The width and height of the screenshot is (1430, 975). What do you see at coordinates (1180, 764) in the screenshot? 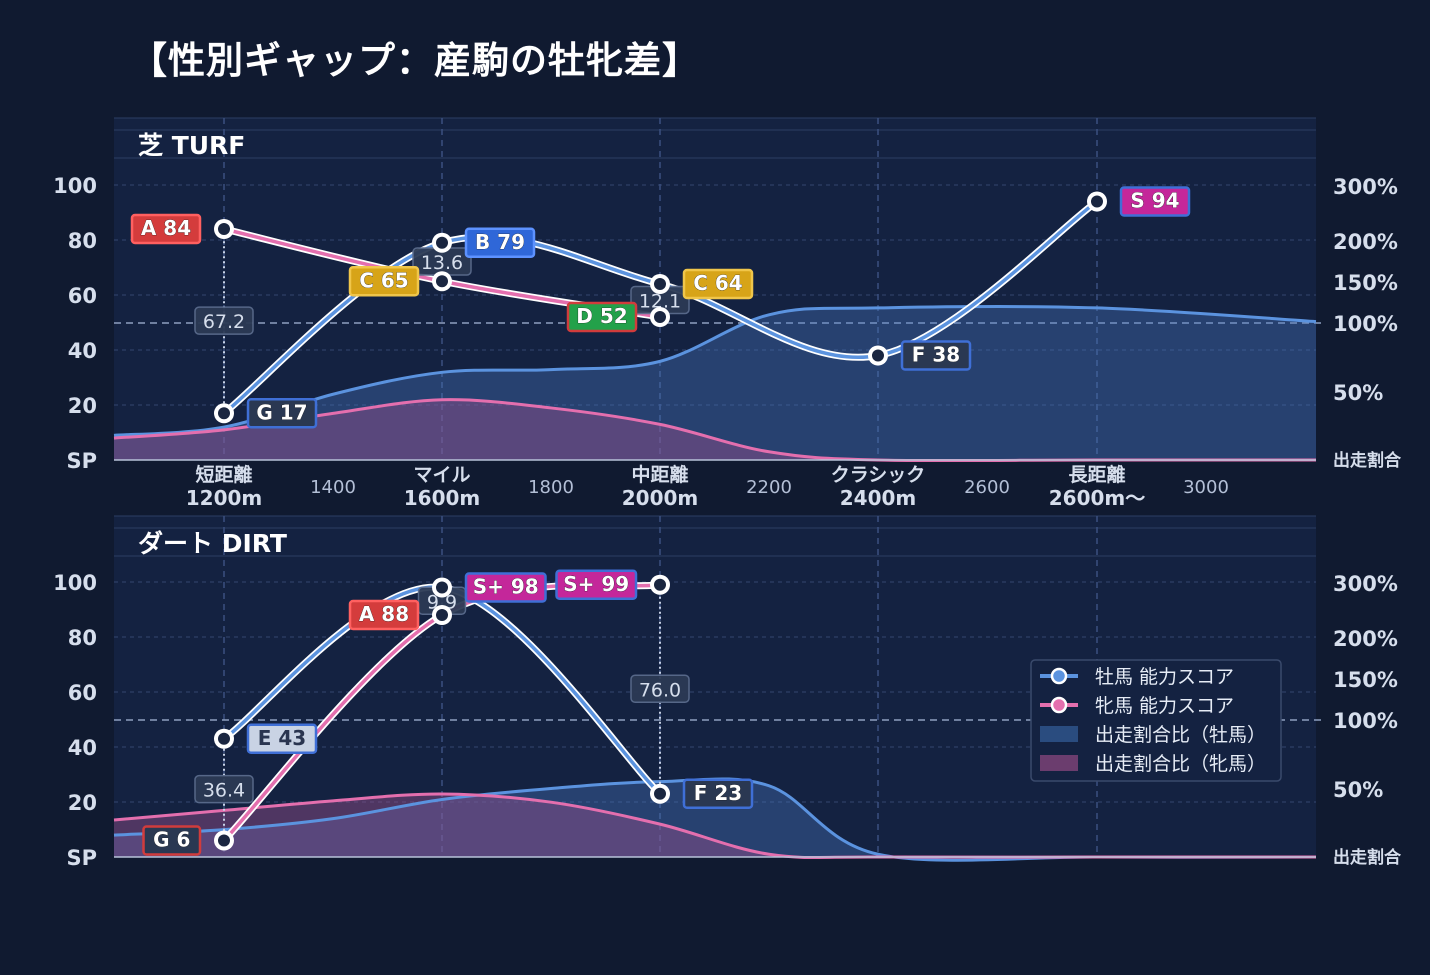
I see `legend-label: 出走割合比（牝馬）` at bounding box center [1180, 764].